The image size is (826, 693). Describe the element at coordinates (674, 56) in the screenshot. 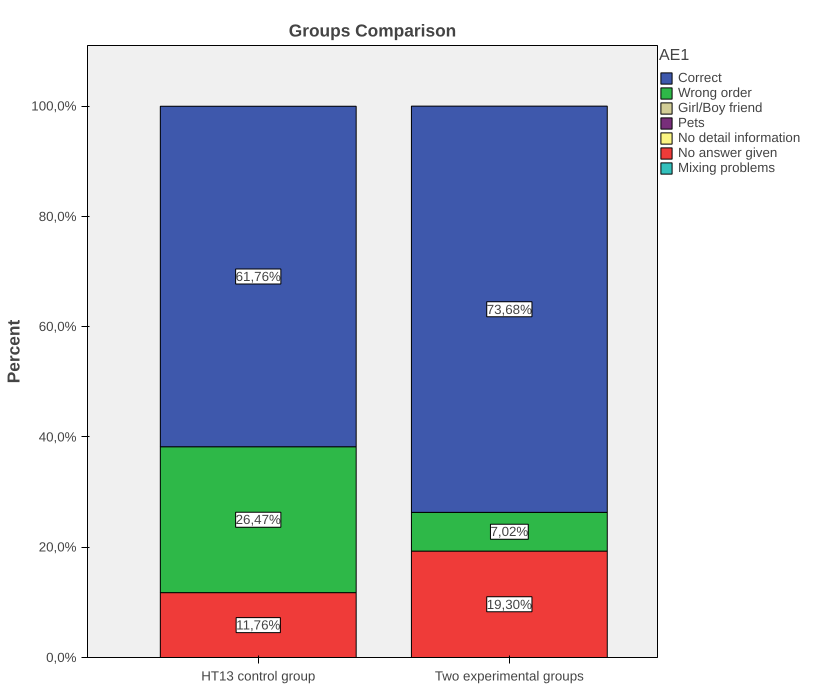

I see `legend-title: AE1` at that location.